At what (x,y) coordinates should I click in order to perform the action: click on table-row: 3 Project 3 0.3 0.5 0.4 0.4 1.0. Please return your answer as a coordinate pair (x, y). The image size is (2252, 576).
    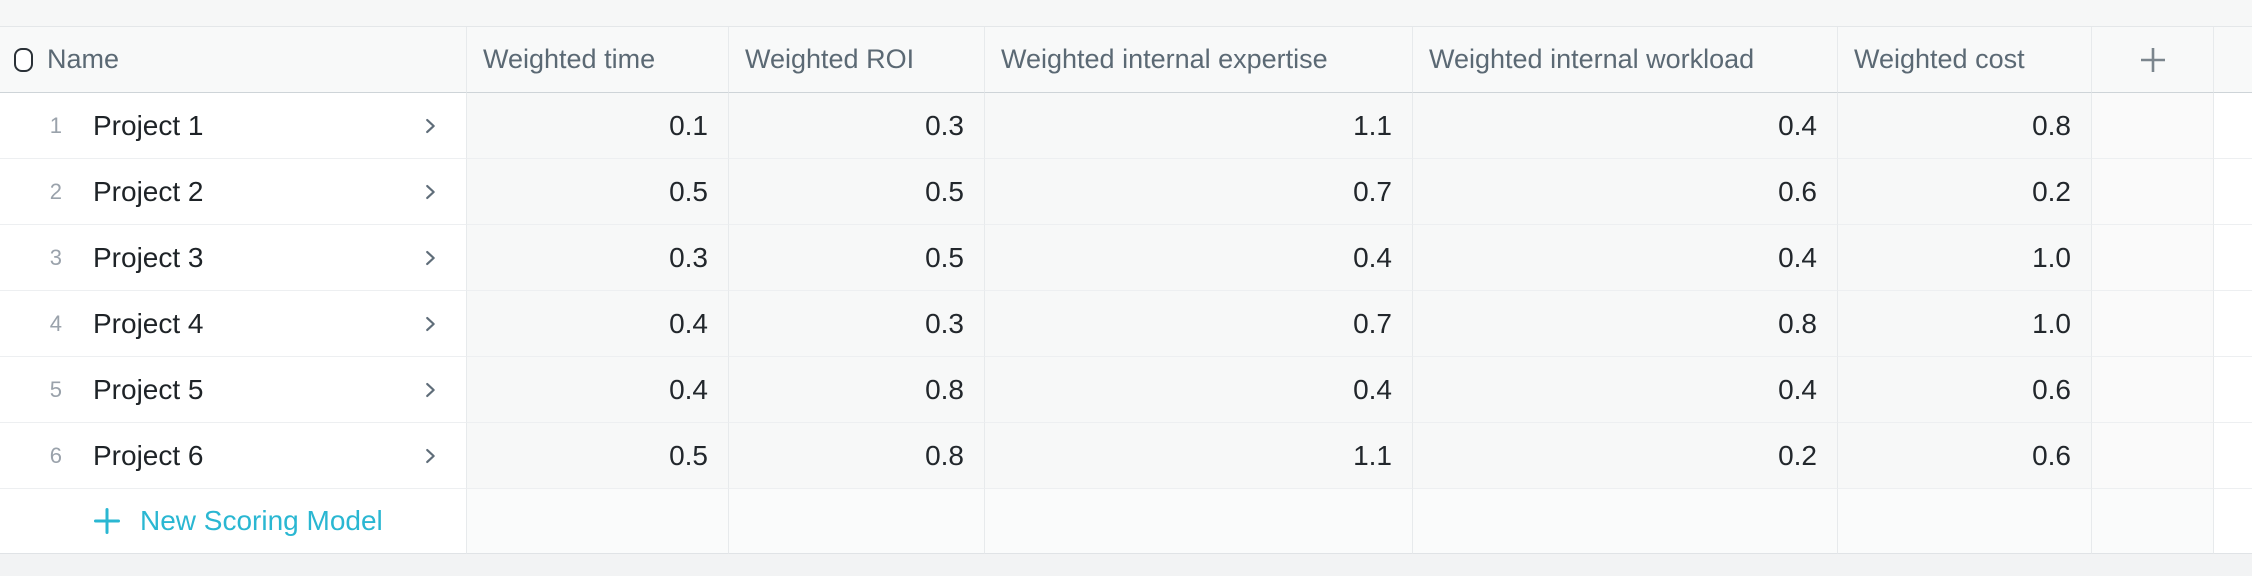
    Looking at the image, I should click on (1126, 258).